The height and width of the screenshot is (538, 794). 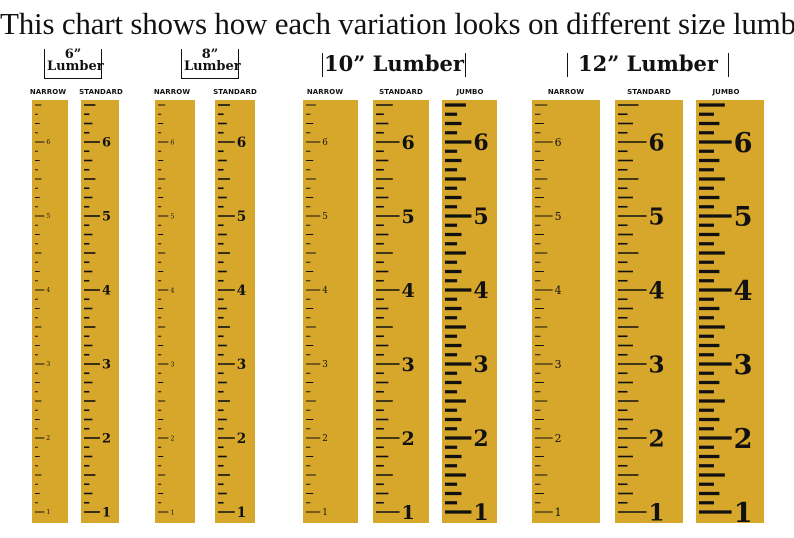 I want to click on group-title-6-inch-size: 6”, so click(x=73, y=54).